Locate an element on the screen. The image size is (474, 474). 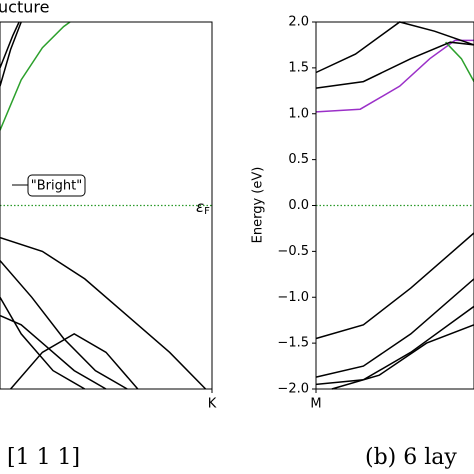
y-tick-label: −1.5 is located at coordinates (293, 343).